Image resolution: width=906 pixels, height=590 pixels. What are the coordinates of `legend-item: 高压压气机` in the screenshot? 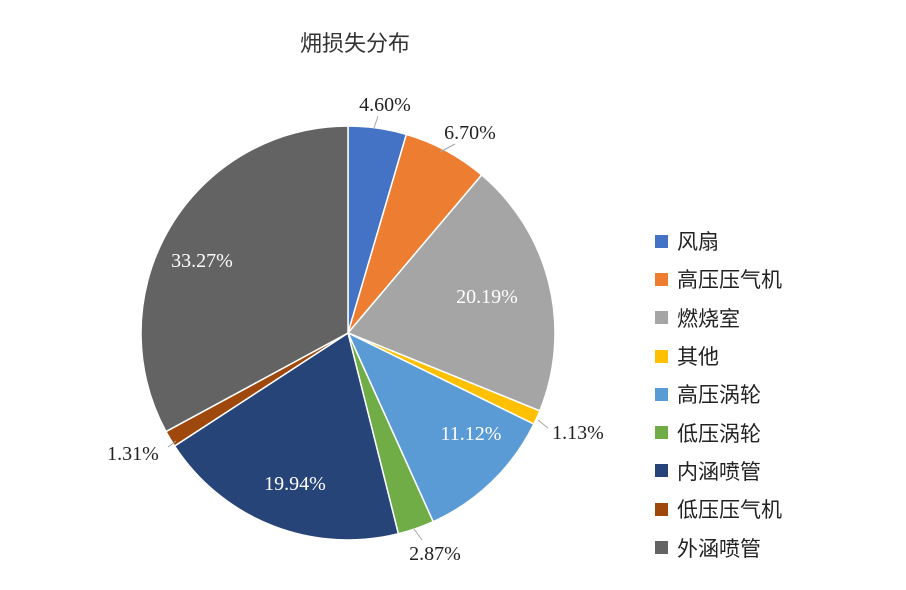 It's located at (718, 279).